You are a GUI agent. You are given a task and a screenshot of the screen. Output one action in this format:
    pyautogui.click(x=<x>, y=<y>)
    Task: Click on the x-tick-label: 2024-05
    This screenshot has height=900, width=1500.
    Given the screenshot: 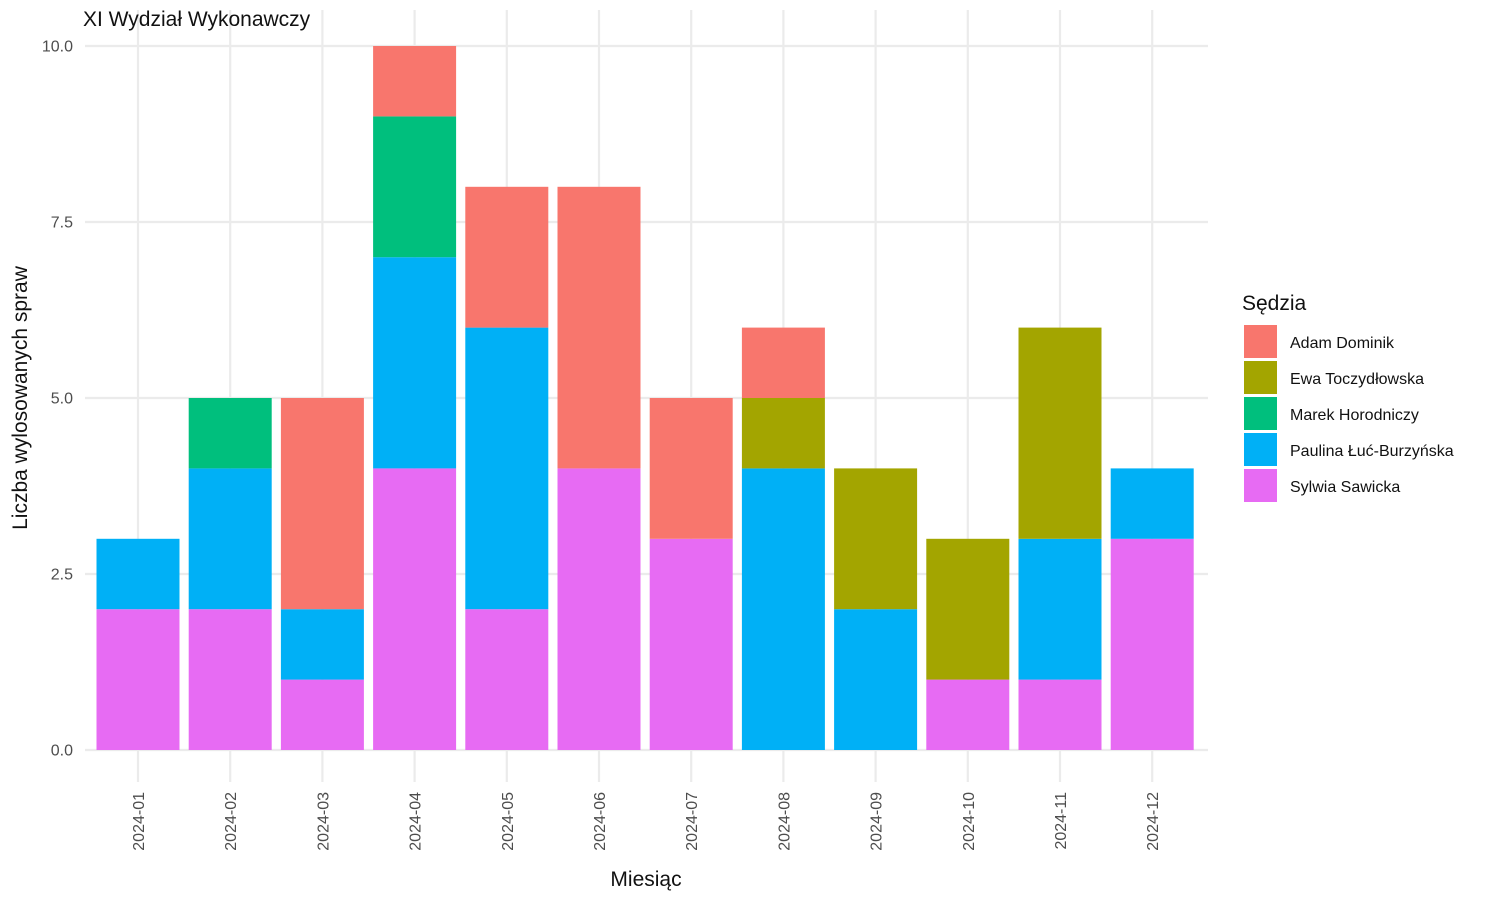 What is the action you would take?
    pyautogui.click(x=508, y=821)
    